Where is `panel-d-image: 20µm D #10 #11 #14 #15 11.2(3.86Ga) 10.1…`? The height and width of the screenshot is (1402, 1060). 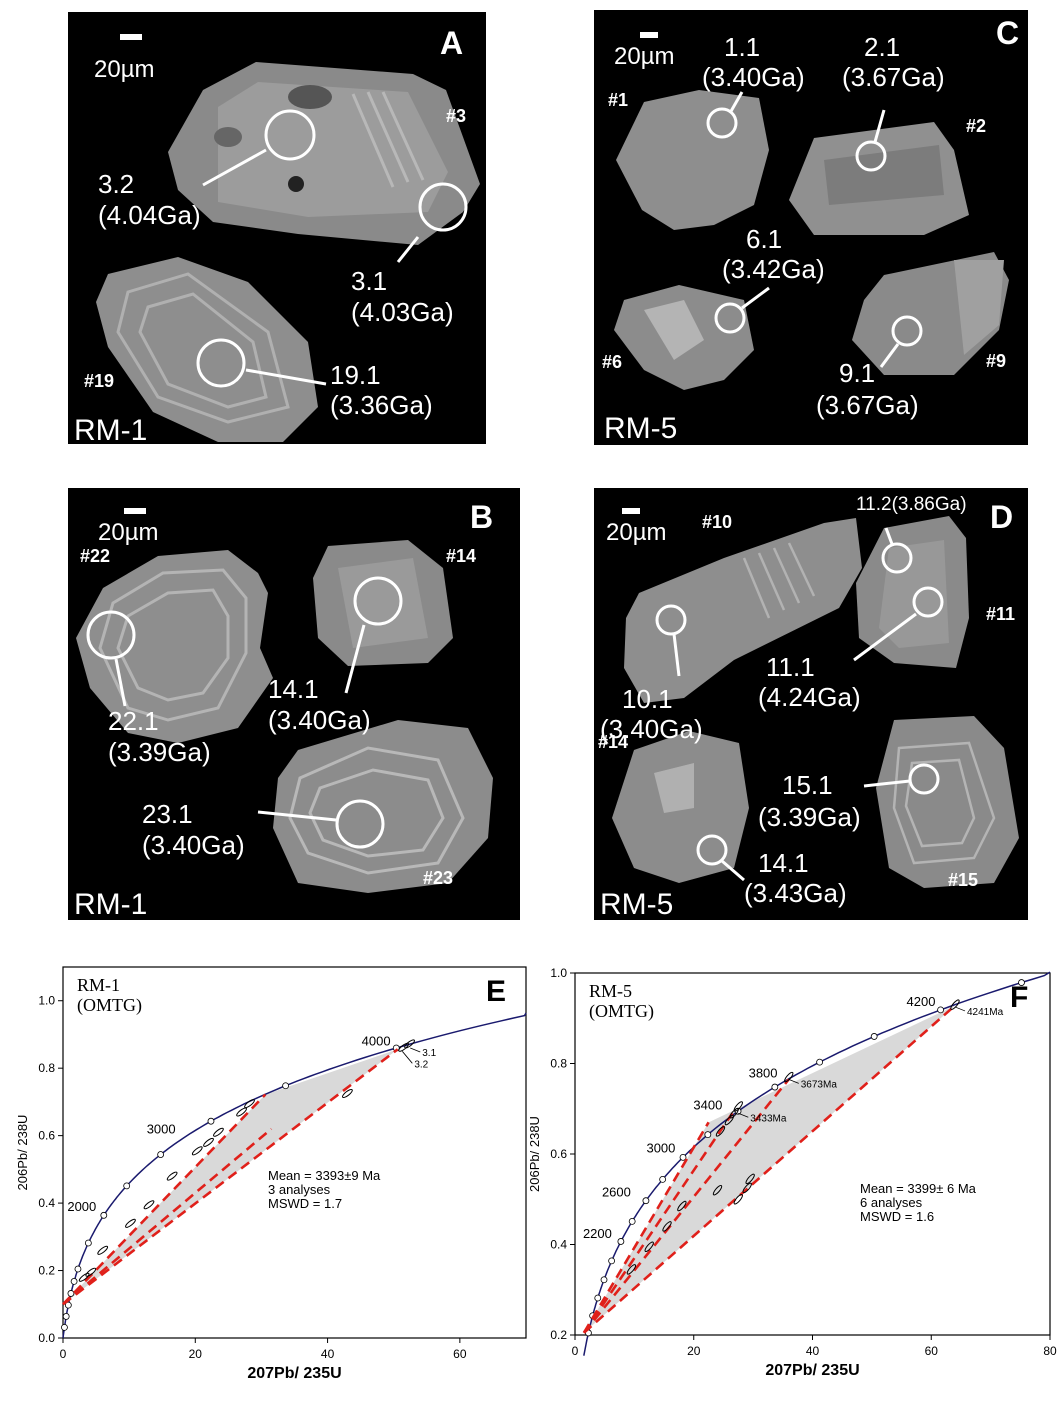
panel-d-image: 20µm D #10 #11 #14 #15 11.2(3.86Ga) 10.1… is located at coordinates (808, 707).